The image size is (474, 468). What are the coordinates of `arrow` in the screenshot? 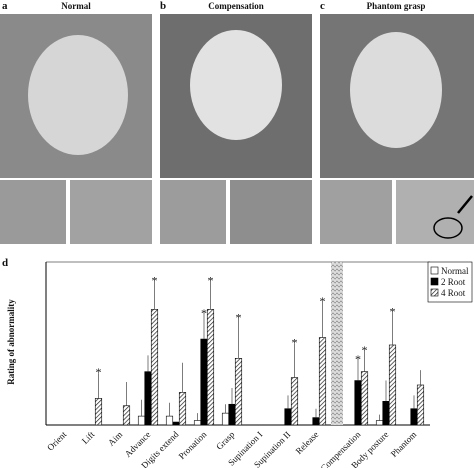 It's located at (465, 204).